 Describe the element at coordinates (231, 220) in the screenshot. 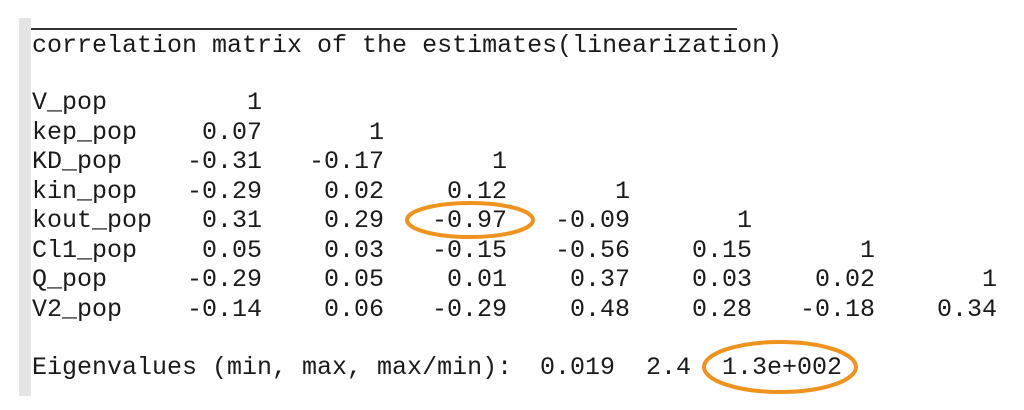

I see `matrix-cell: 0.31` at that location.